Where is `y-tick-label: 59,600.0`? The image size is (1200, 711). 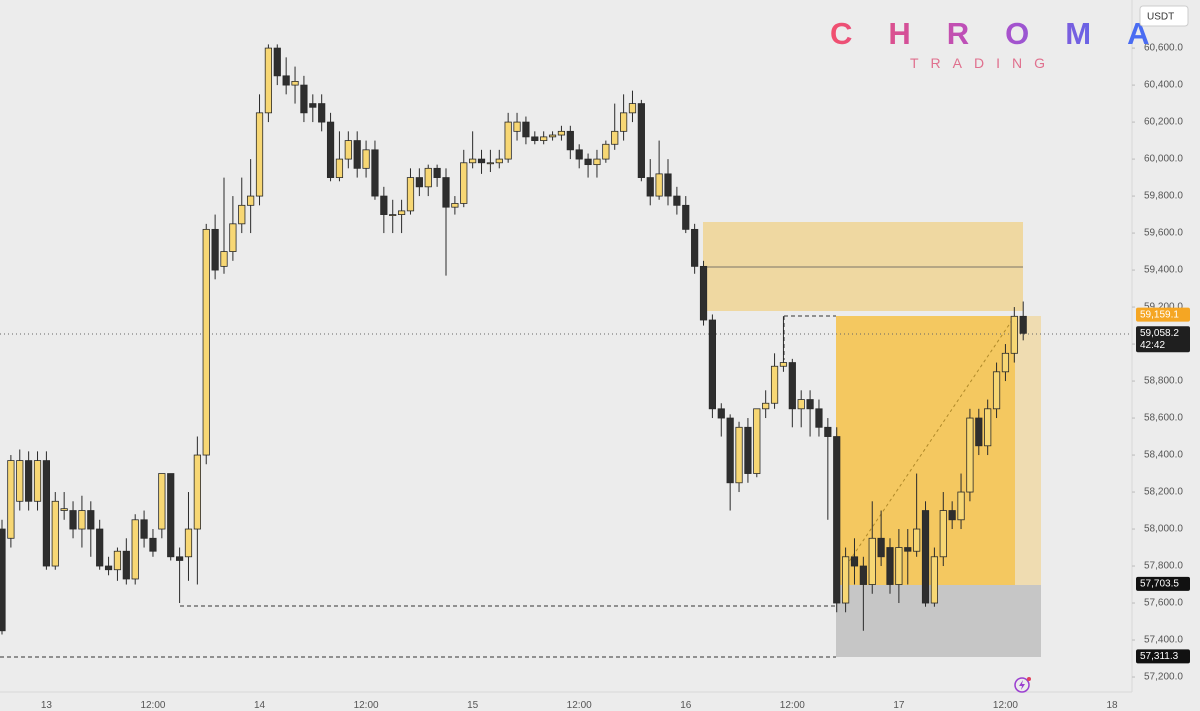 y-tick-label: 59,600.0 is located at coordinates (1163, 233).